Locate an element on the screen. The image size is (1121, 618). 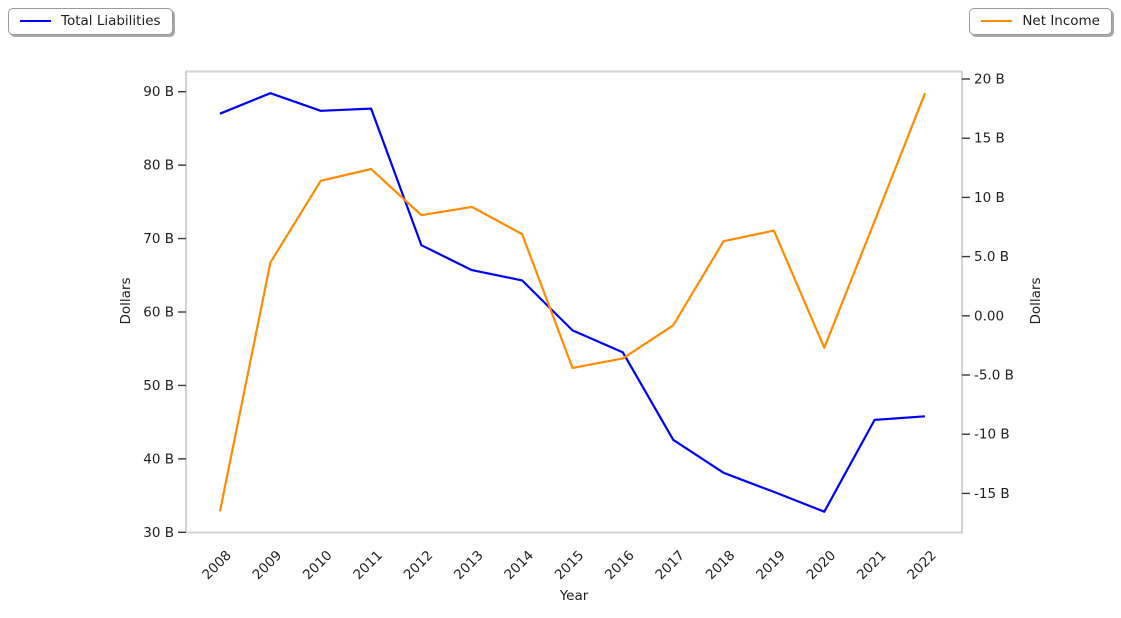
left-axis-tick-label: 50 B is located at coordinates (158, 386).